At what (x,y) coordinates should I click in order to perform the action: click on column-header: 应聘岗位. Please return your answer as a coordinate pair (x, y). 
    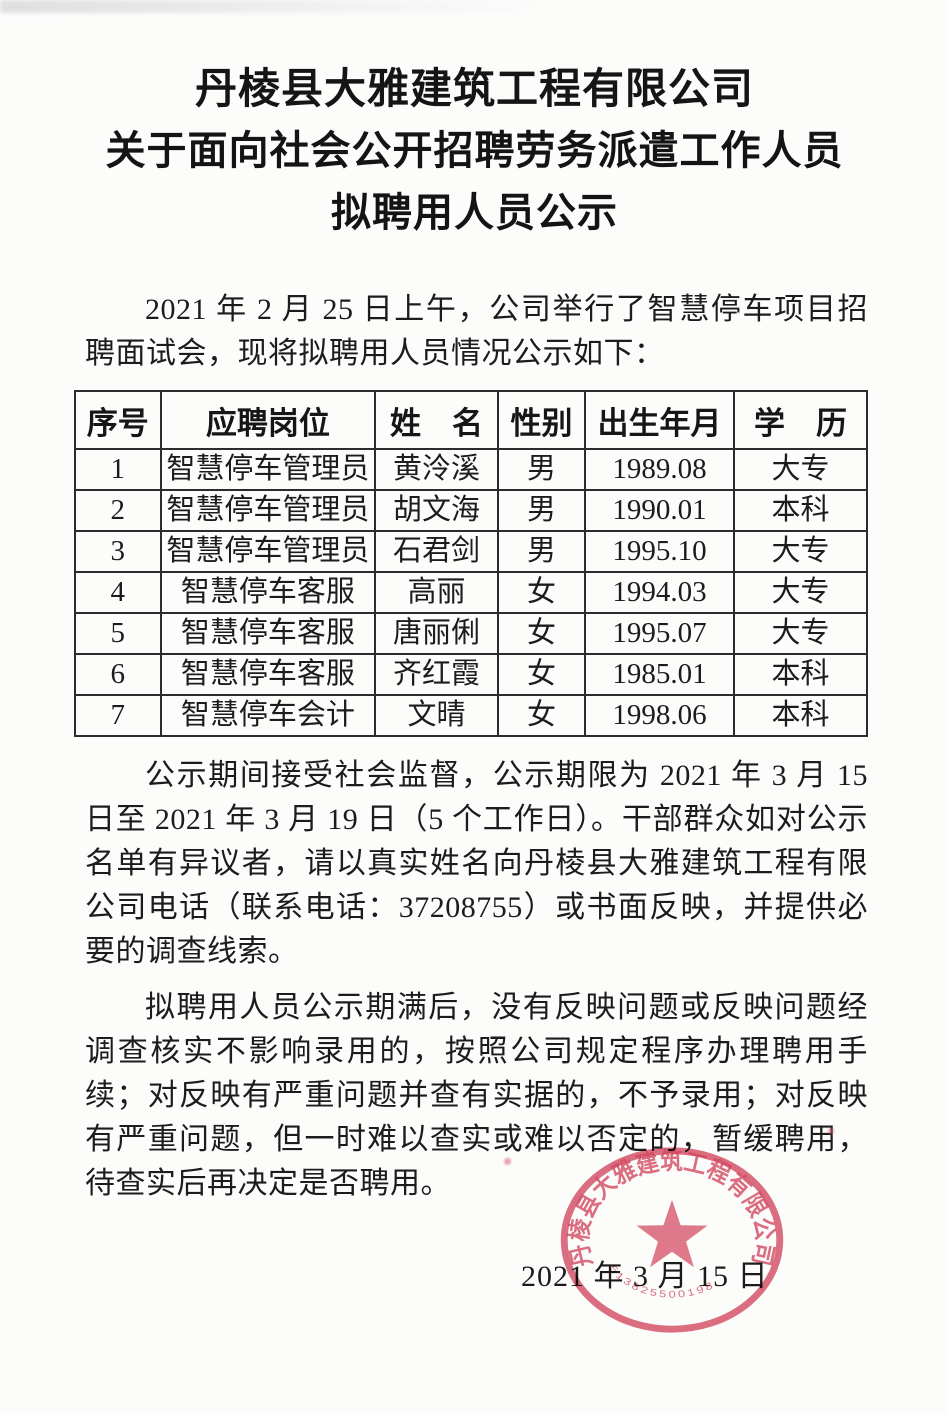
    Looking at the image, I should click on (268, 420).